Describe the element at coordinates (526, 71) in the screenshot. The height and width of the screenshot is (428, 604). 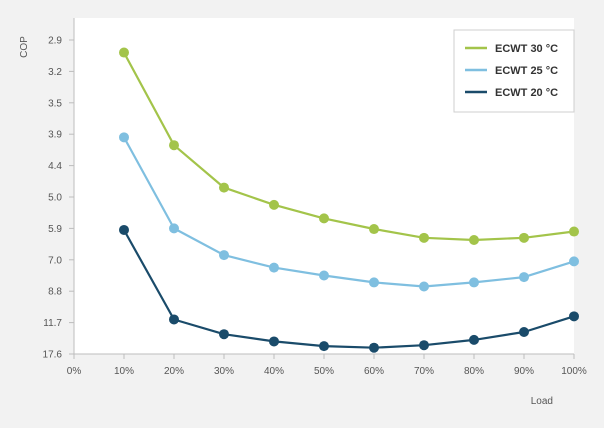
I see `legend-label-1: ECWT 25 °C` at that location.